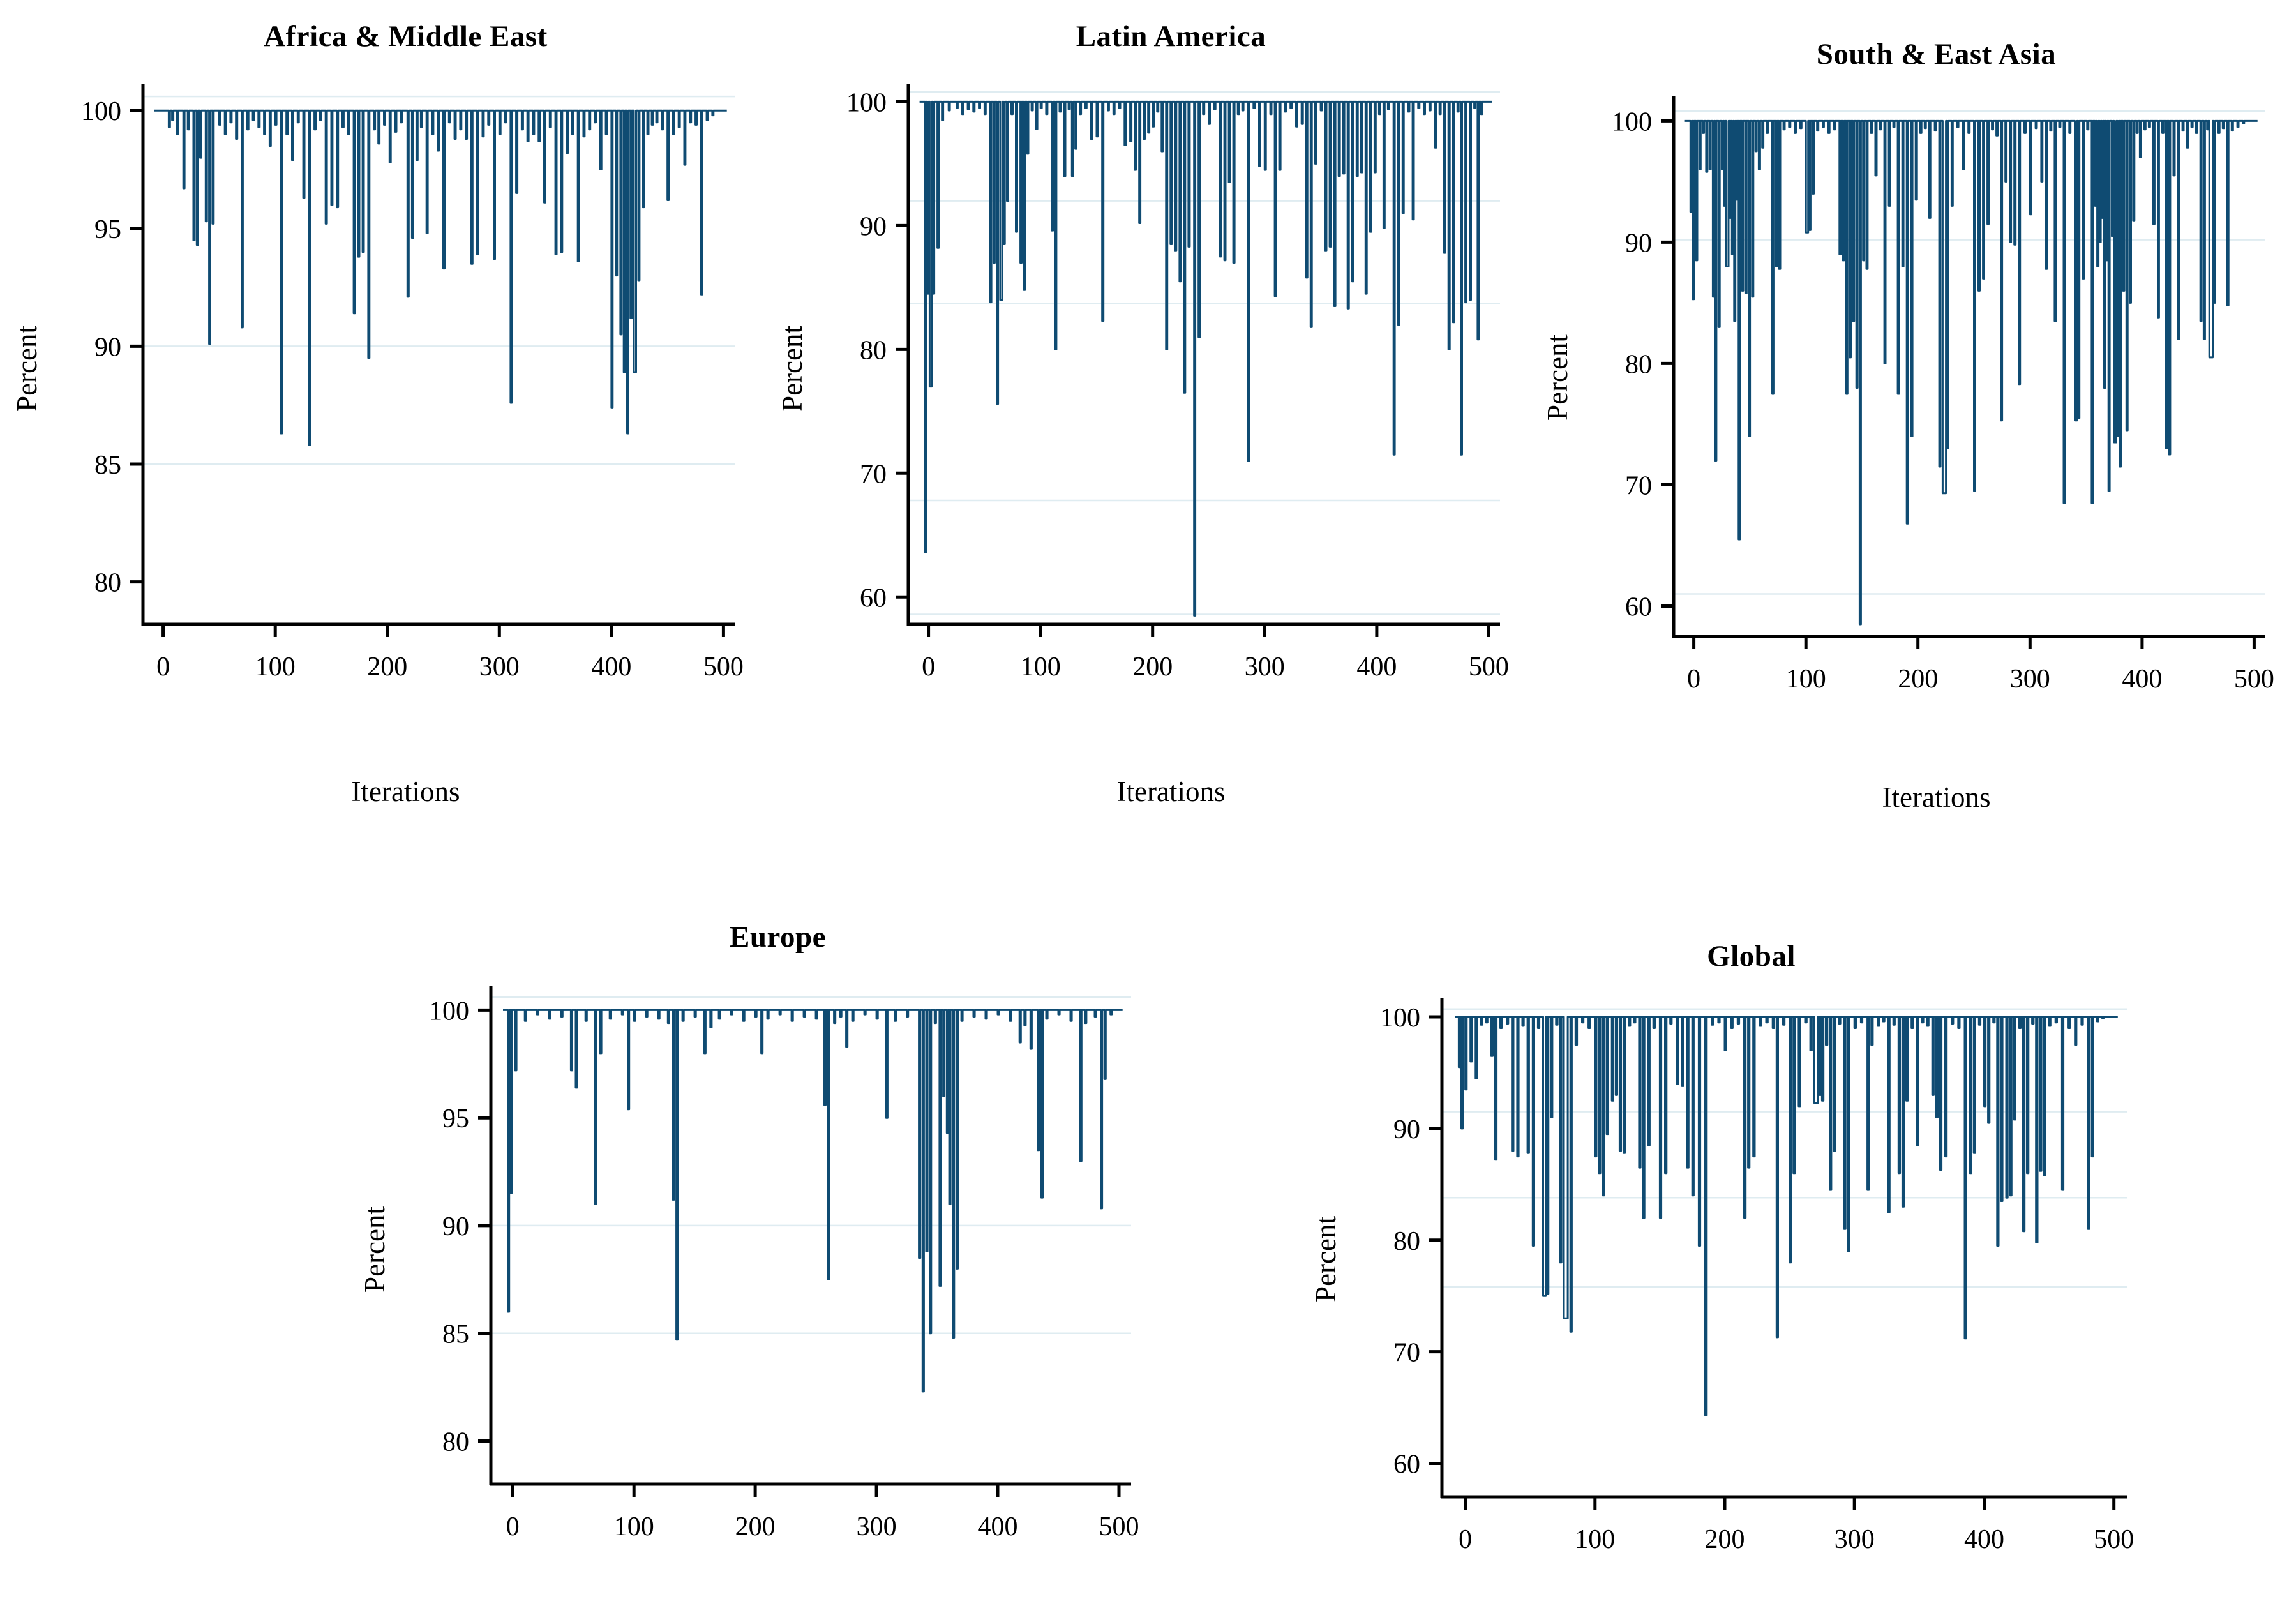  Describe the element at coordinates (406, 36) in the screenshot. I see `chart-title: Africa & Middle East` at that location.